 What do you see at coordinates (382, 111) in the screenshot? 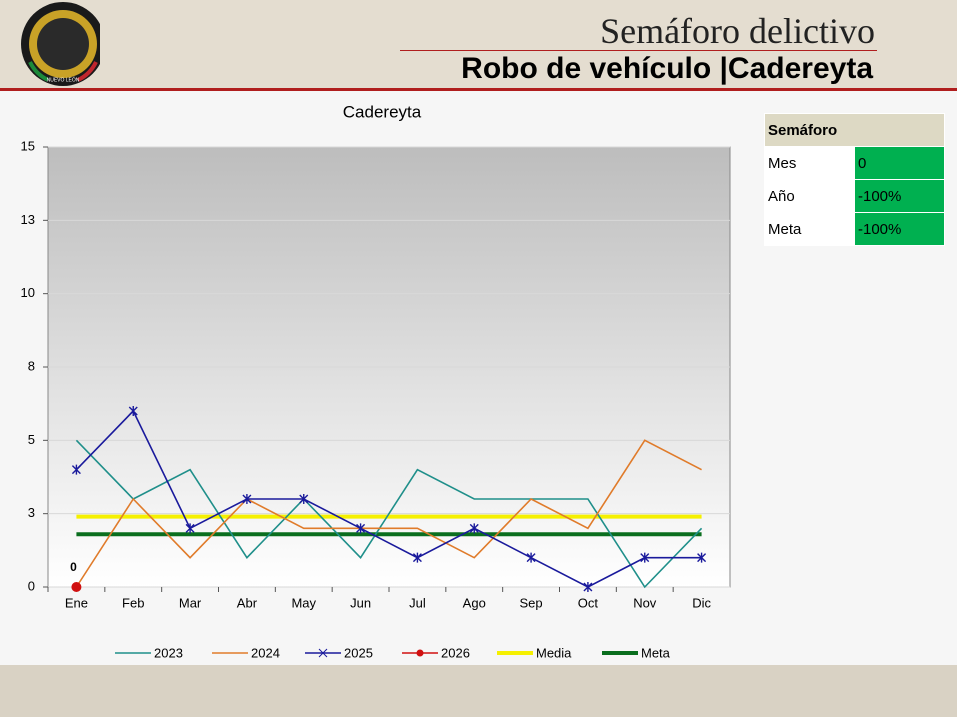
I see `chart-title: Cadereyta` at bounding box center [382, 111].